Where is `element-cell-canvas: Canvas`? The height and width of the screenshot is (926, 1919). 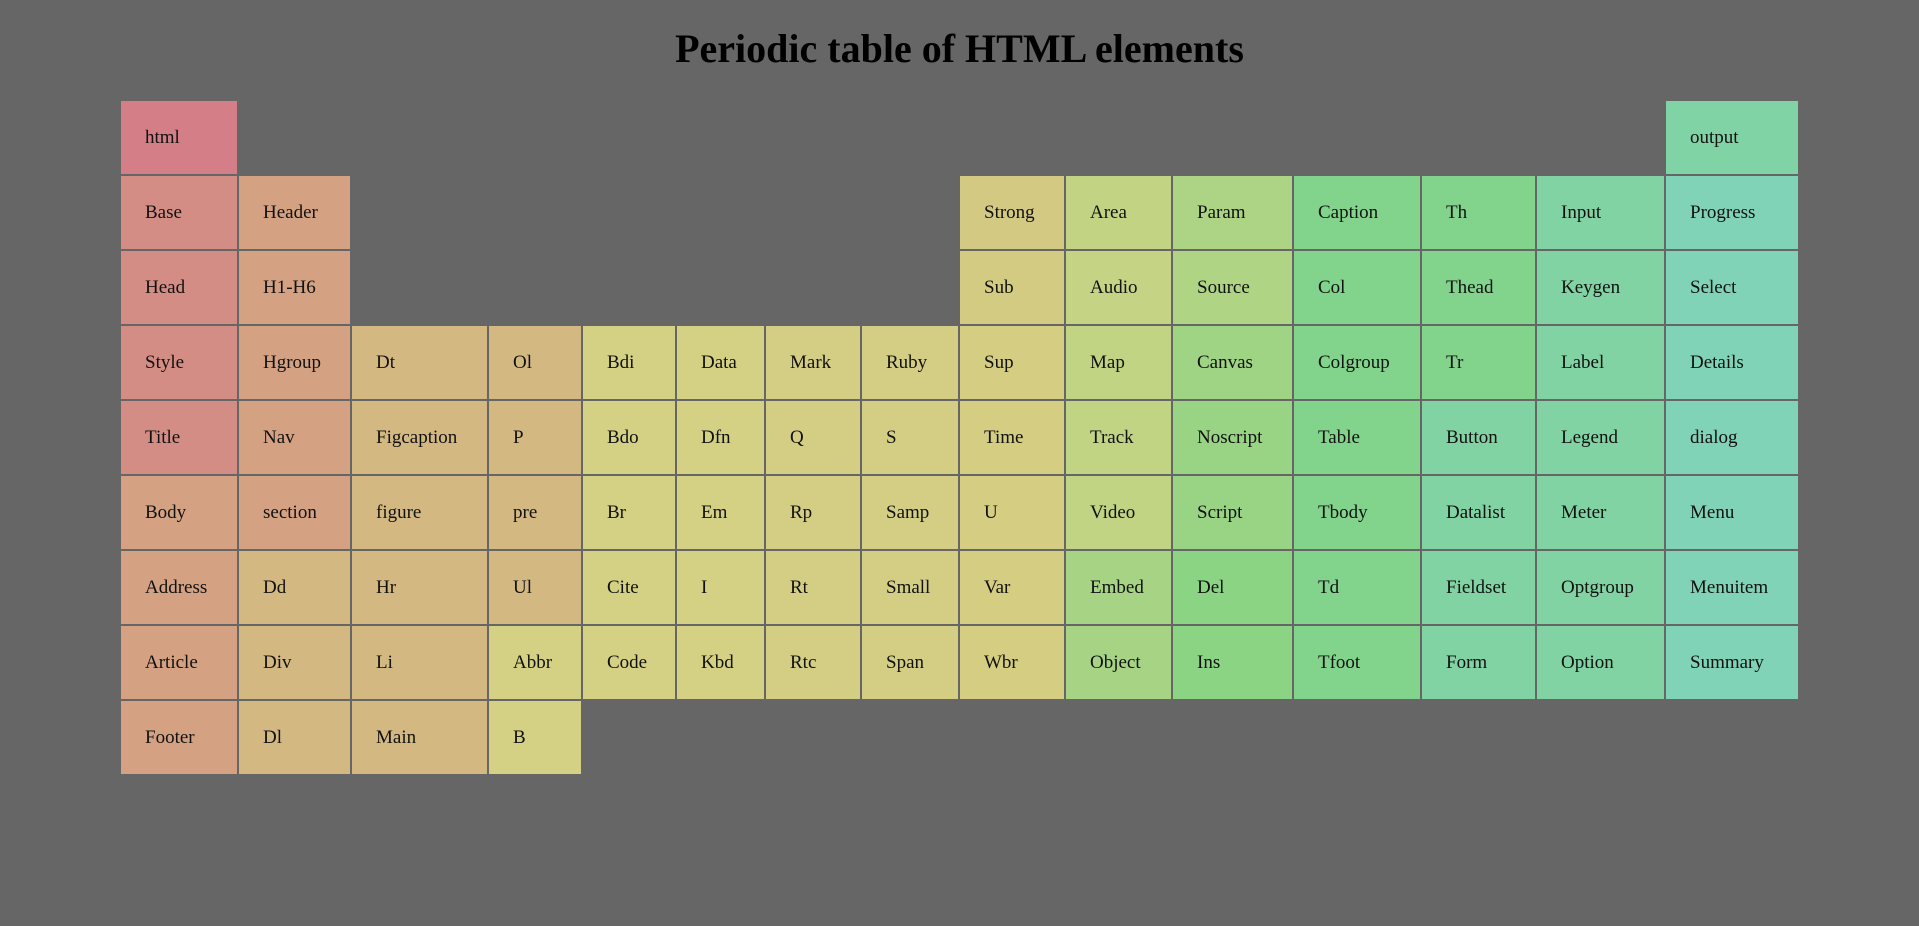
element-cell-canvas: Canvas is located at coordinates (1232, 362).